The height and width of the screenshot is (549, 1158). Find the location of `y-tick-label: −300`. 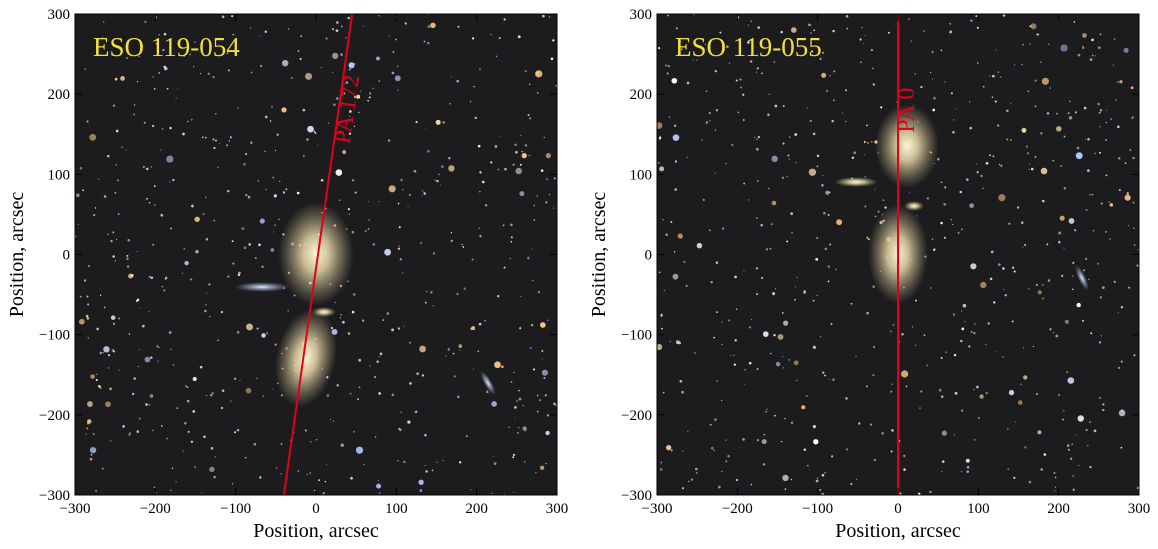

y-tick-label: −300 is located at coordinates (54, 496).